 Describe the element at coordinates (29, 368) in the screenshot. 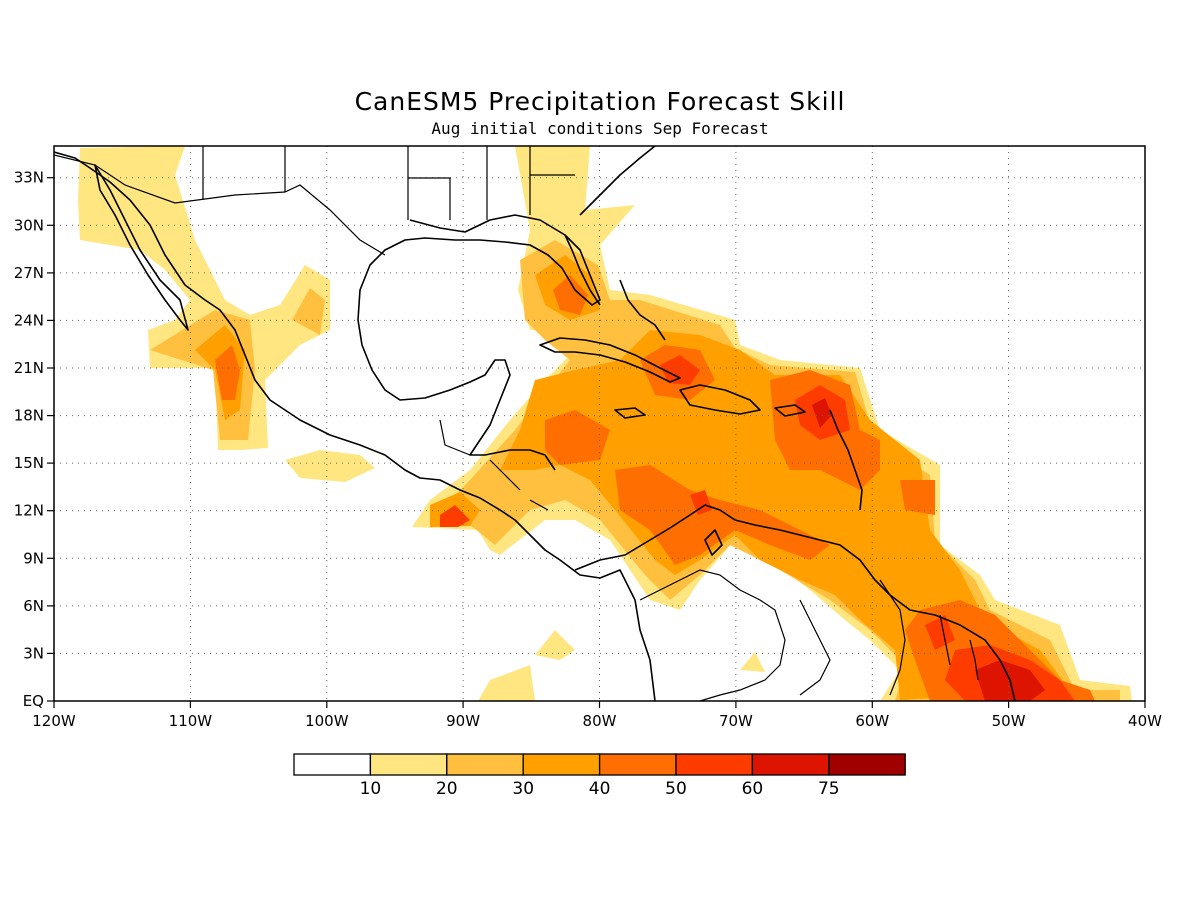

I see `y-tick-label: 21N` at that location.